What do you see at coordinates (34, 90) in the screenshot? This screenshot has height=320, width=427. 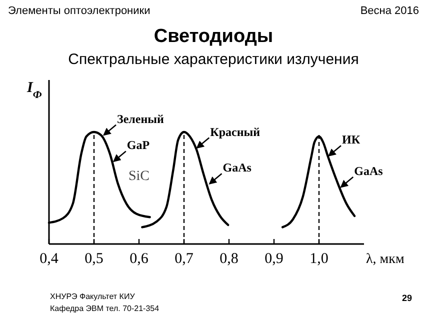 I see `y-axis-title: I$_{Ф}$` at bounding box center [34, 90].